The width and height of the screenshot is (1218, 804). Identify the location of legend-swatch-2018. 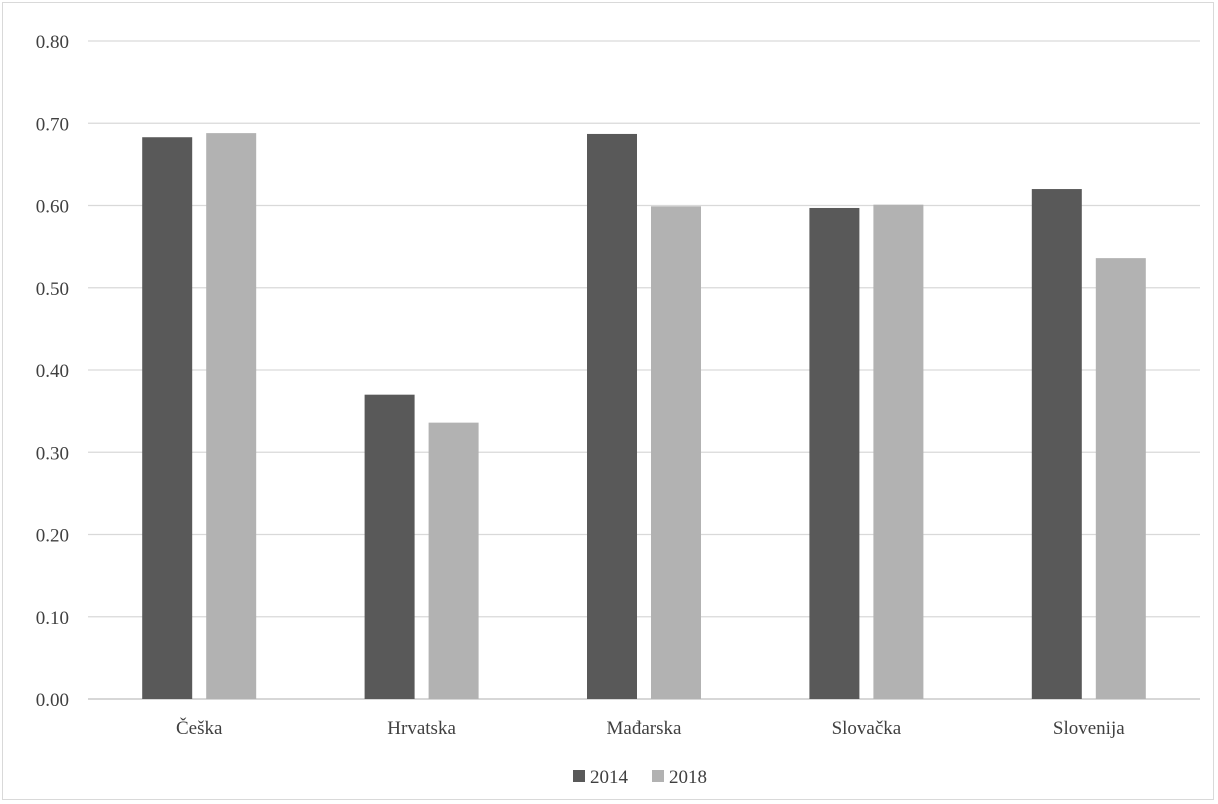
(658, 776).